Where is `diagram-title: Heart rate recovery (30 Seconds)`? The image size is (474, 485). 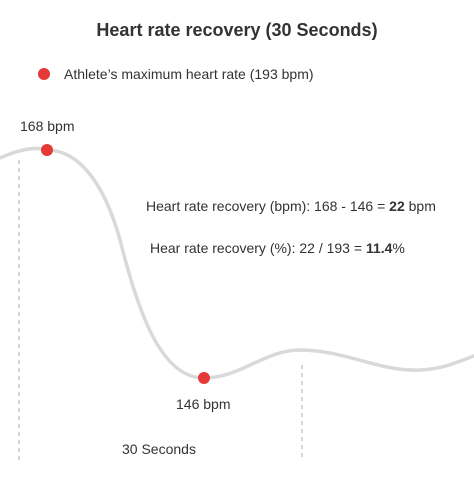 diagram-title: Heart rate recovery (30 Seconds) is located at coordinates (237, 30).